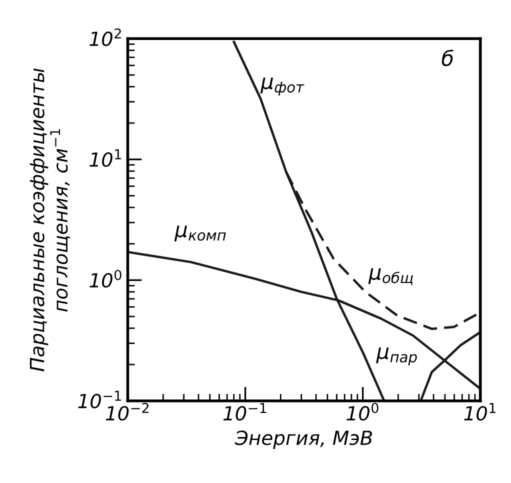 This screenshot has height=483, width=511. I want to click on annotation: μ$_{пар}$, so click(396, 356).